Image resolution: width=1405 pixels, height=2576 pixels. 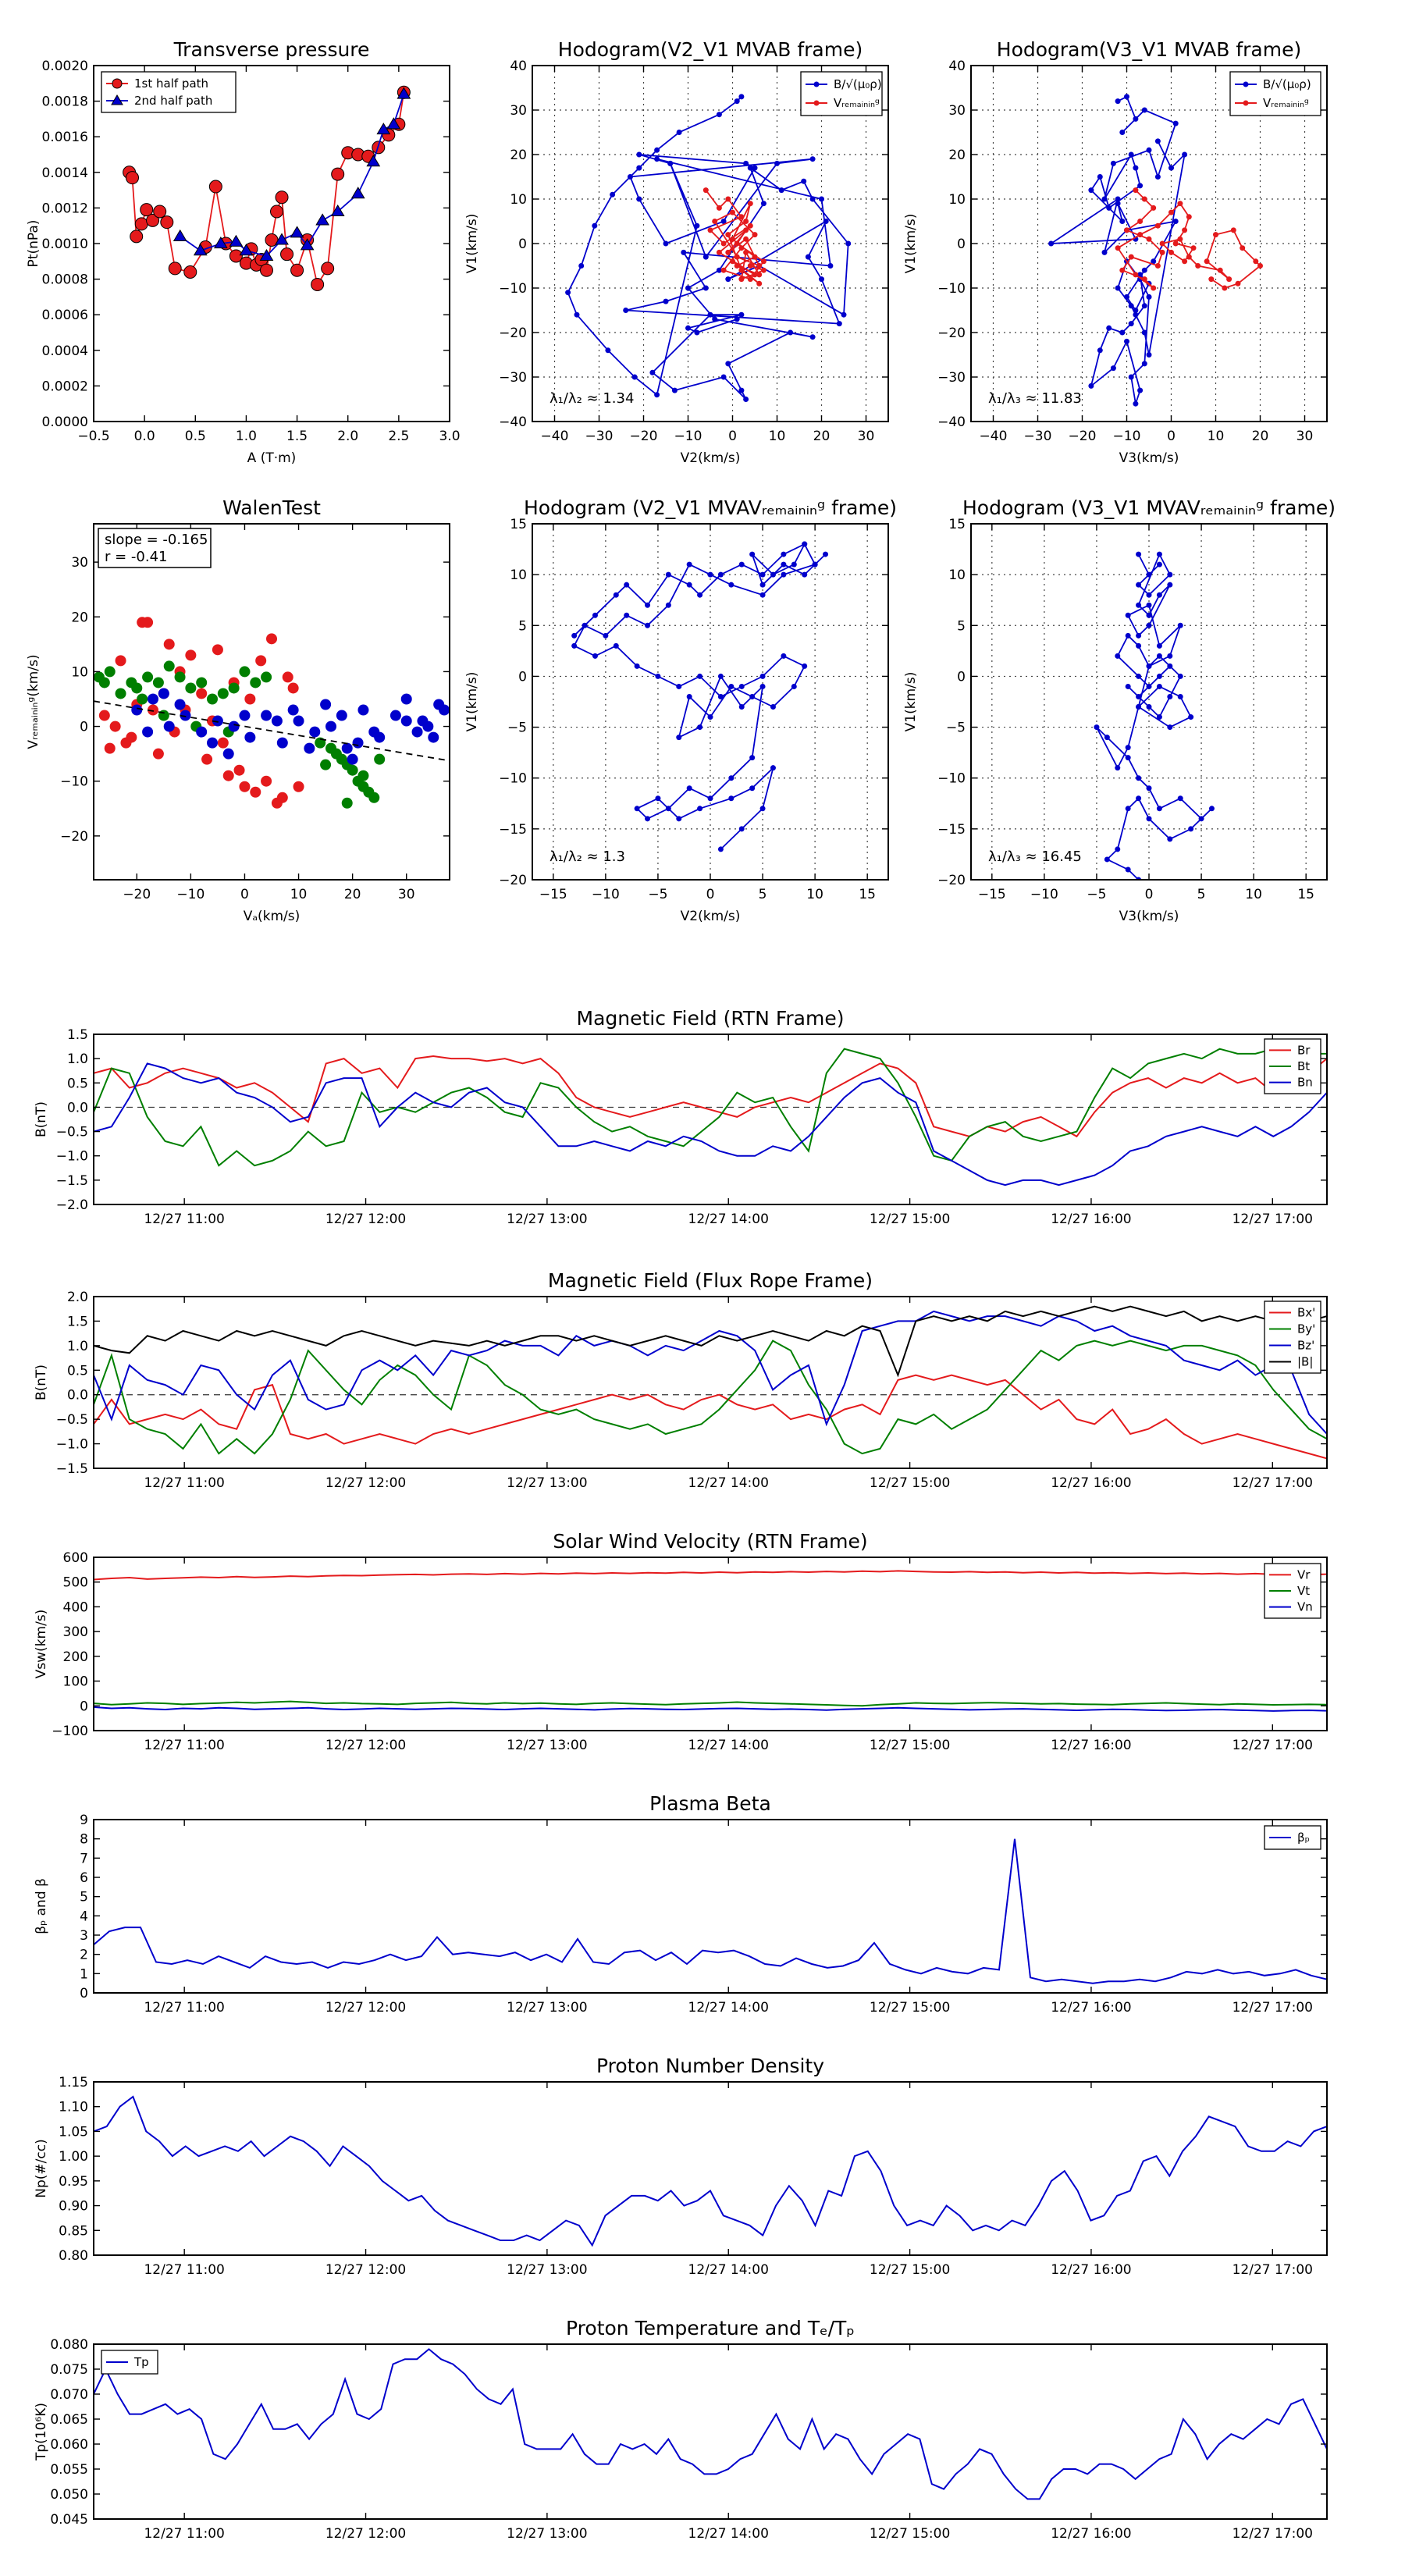 What do you see at coordinates (184, 1219) in the screenshot?
I see `x-tick-label: 12/27 11:00` at bounding box center [184, 1219].